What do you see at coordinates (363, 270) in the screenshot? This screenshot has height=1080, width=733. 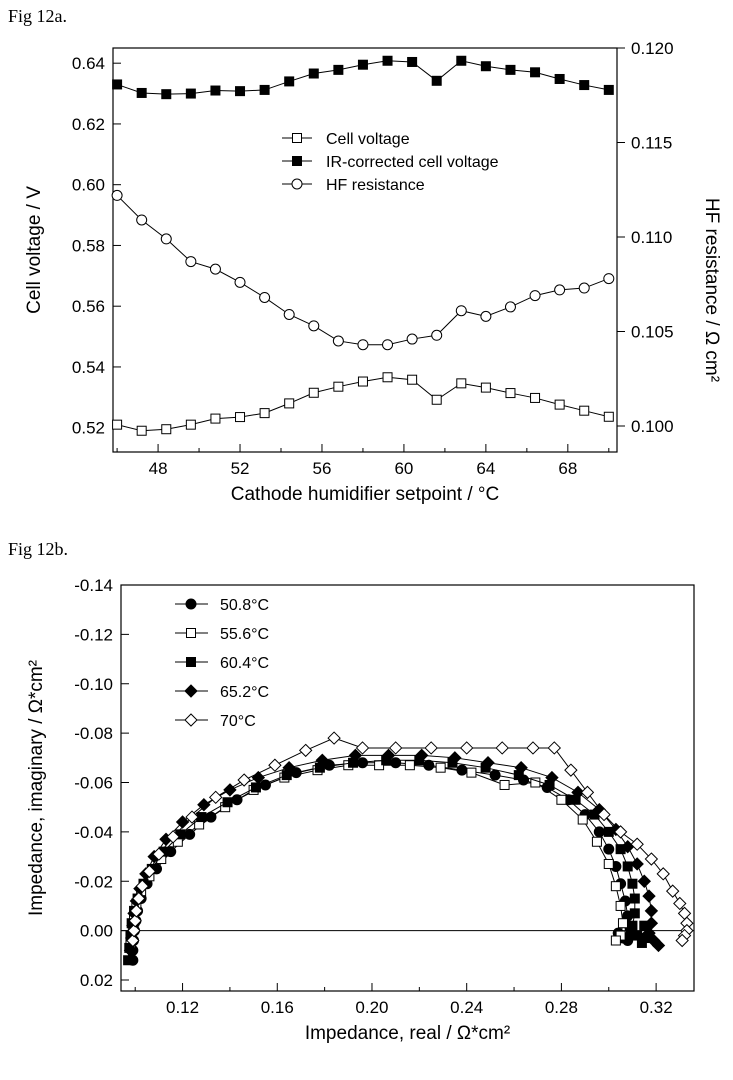 I see `series-hf-resistance` at bounding box center [363, 270].